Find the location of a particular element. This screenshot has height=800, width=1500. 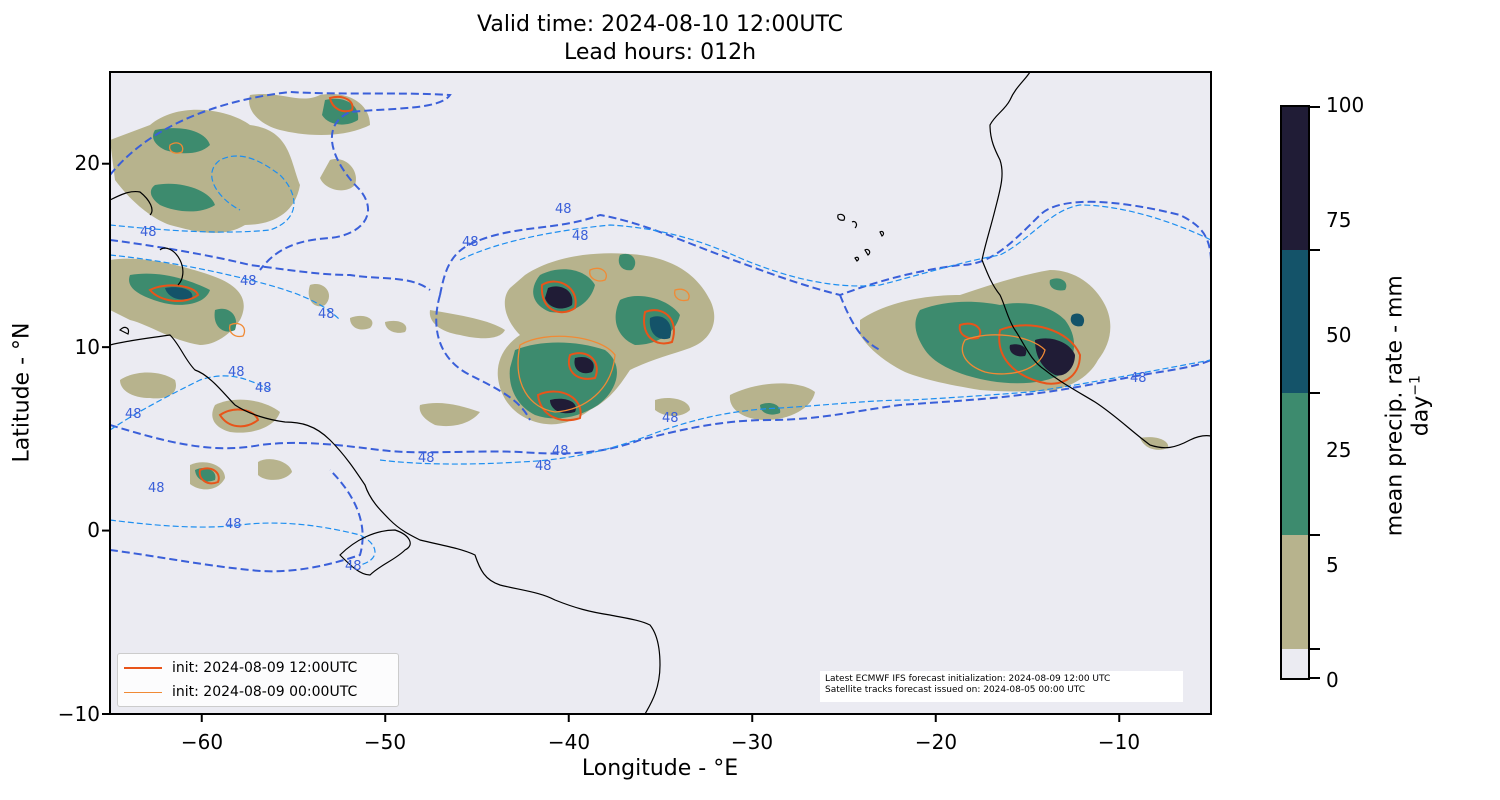

colorbar-label: mean precip. rate - mm day−1 is located at coordinates (1407, 406).